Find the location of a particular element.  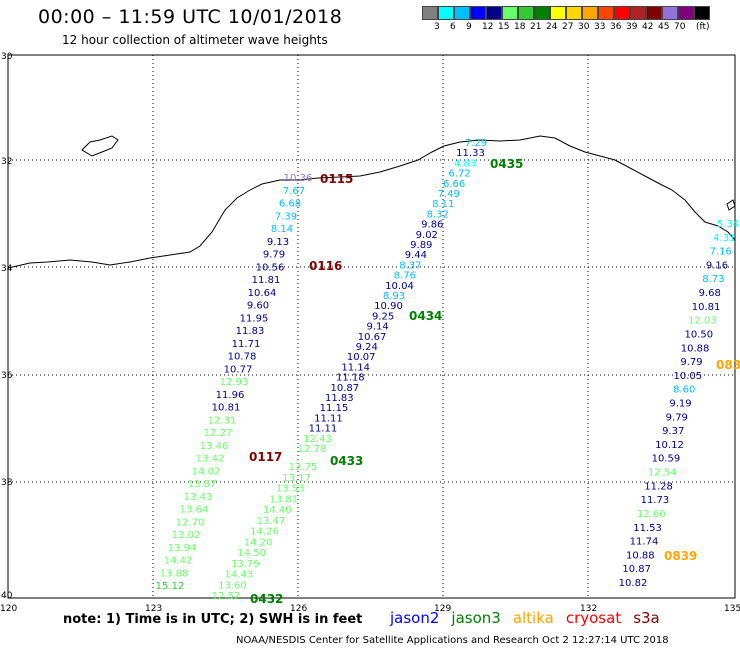

wave-height-value: 14.43 is located at coordinates (238, 575).